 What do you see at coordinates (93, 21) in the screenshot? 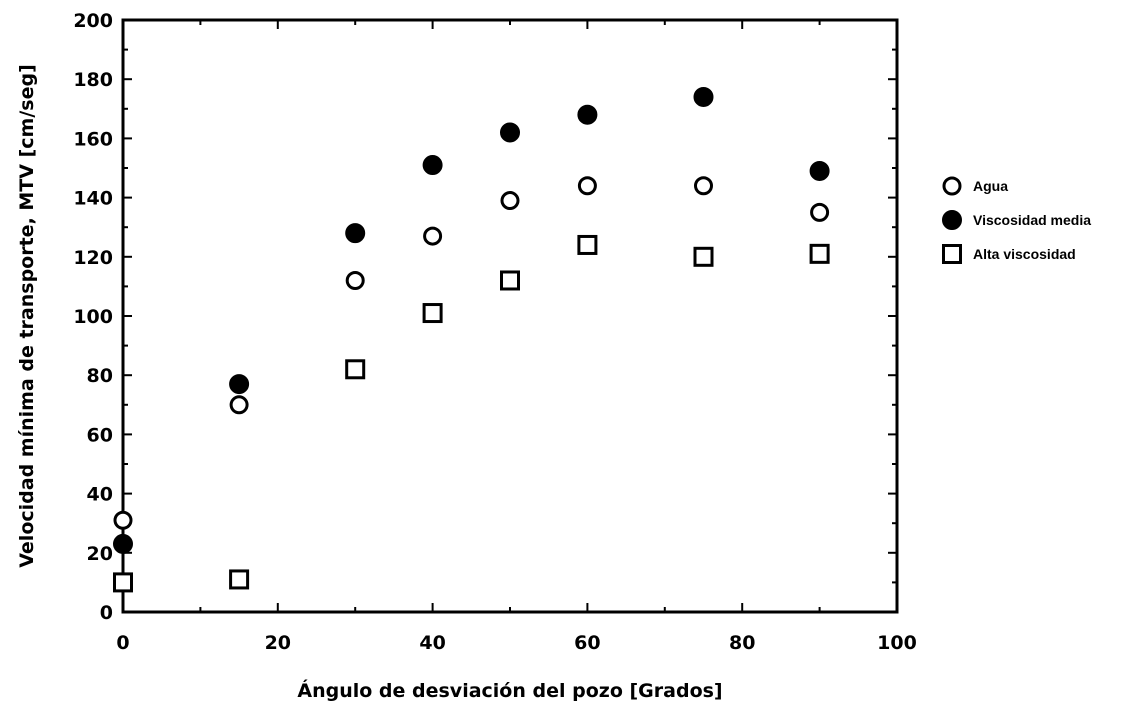
I see `y-tick-label: 200` at bounding box center [93, 21].